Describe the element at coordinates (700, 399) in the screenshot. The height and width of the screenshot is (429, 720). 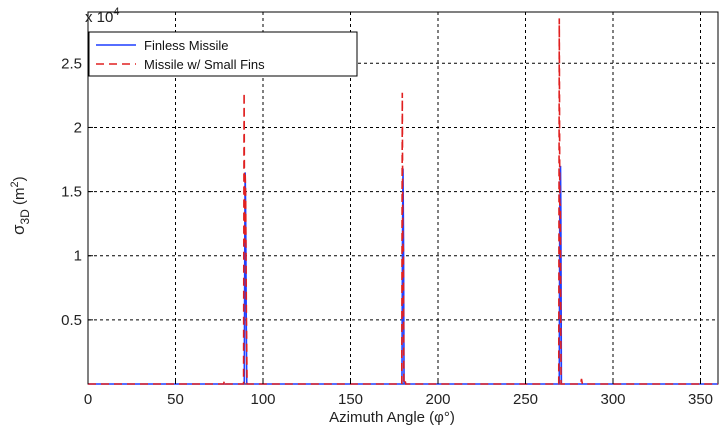
I see `x-tick-label: 350` at that location.